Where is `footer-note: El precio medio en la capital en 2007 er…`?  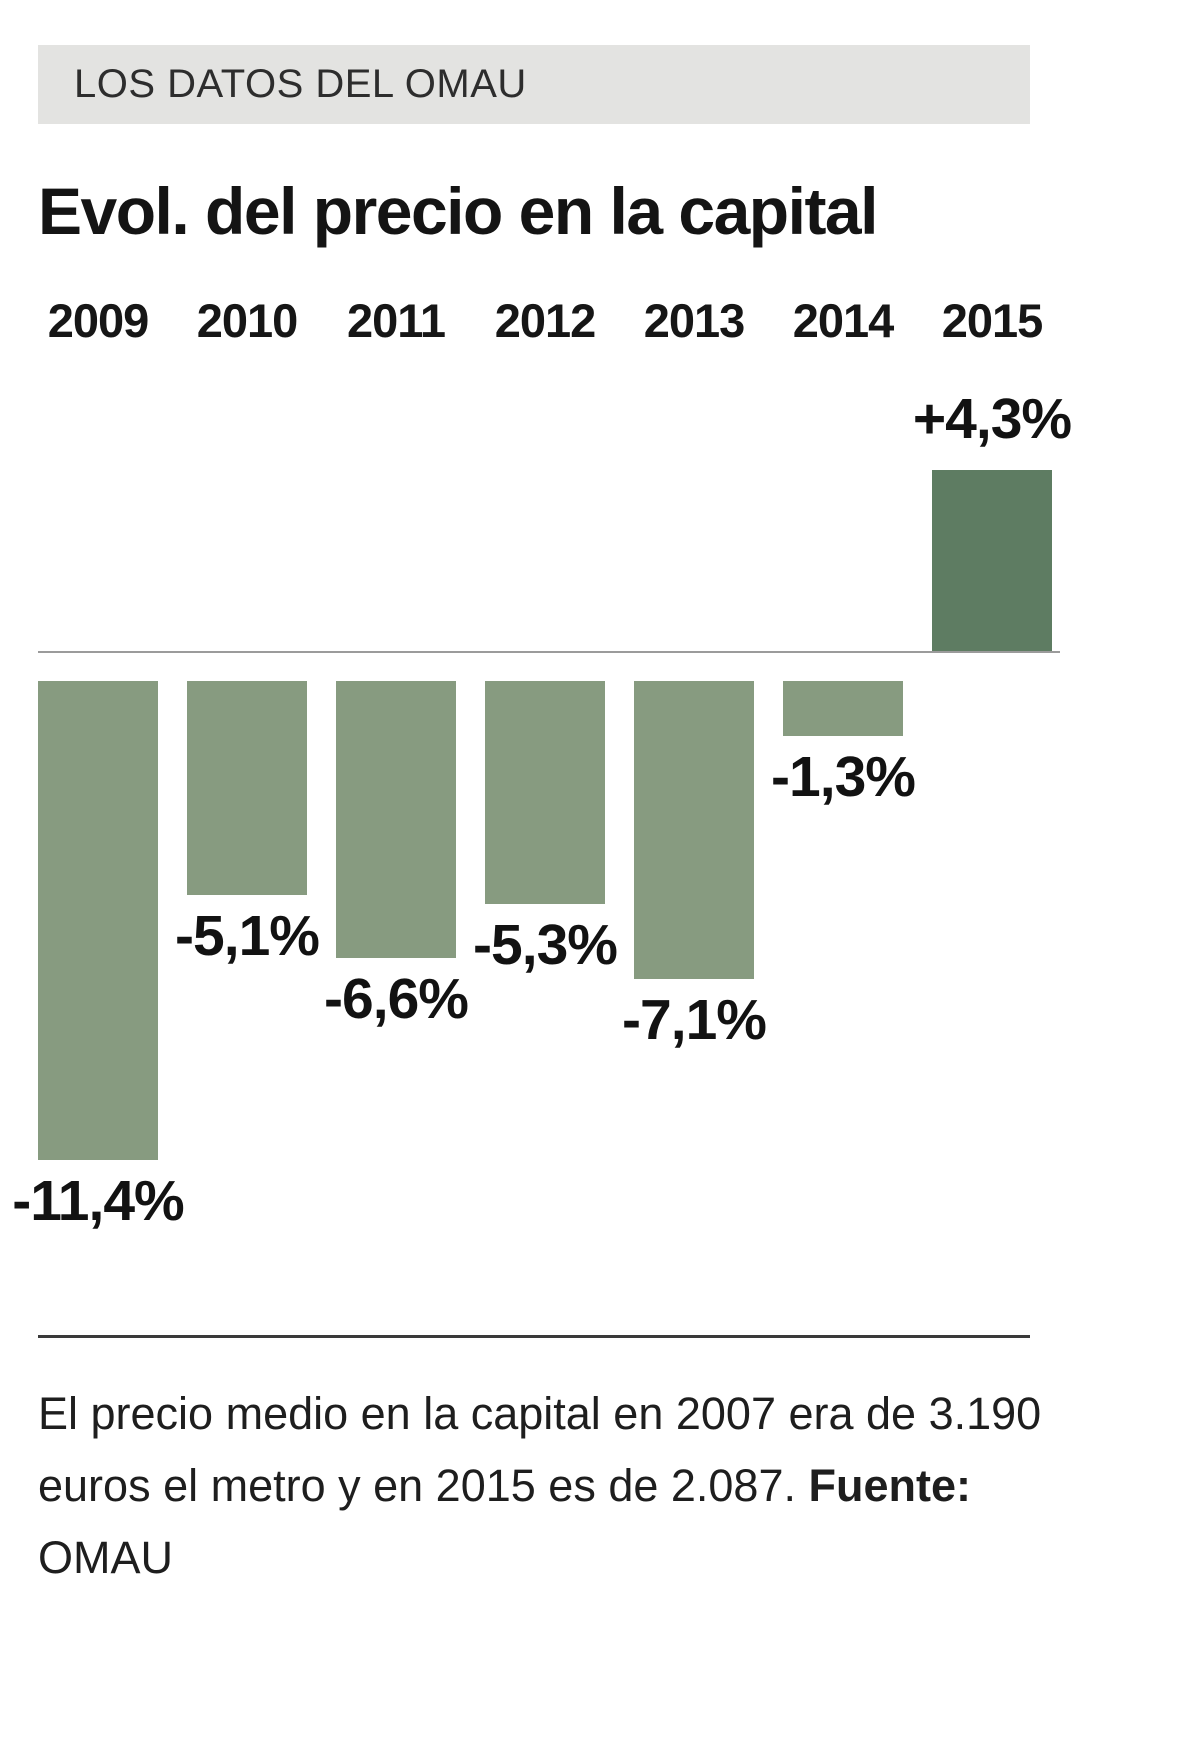 footer-note: El precio medio en la capital en 2007 er… is located at coordinates (540, 1450).